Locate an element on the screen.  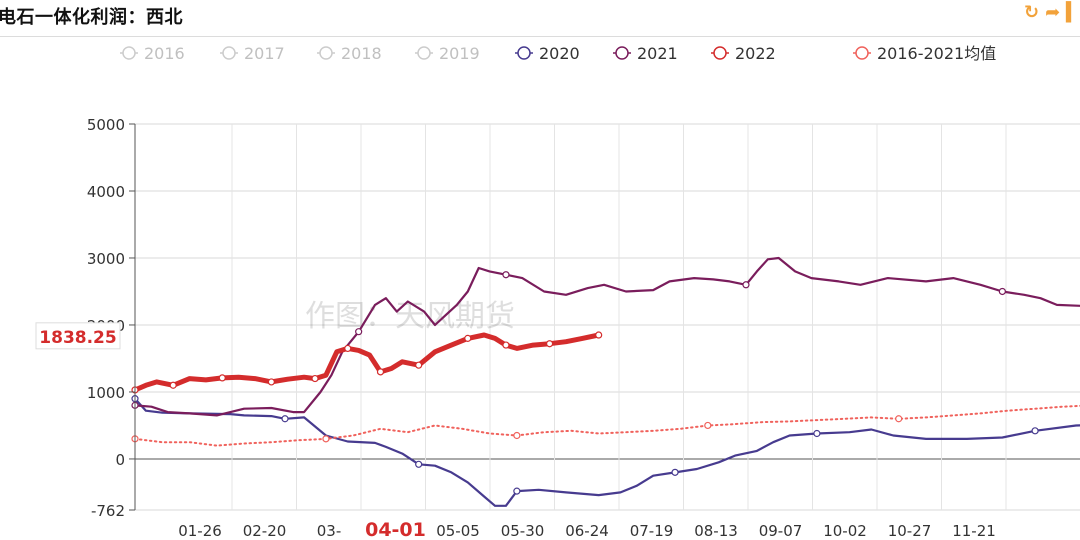
legend-item-2021: 2021 is located at coordinates (645, 53).